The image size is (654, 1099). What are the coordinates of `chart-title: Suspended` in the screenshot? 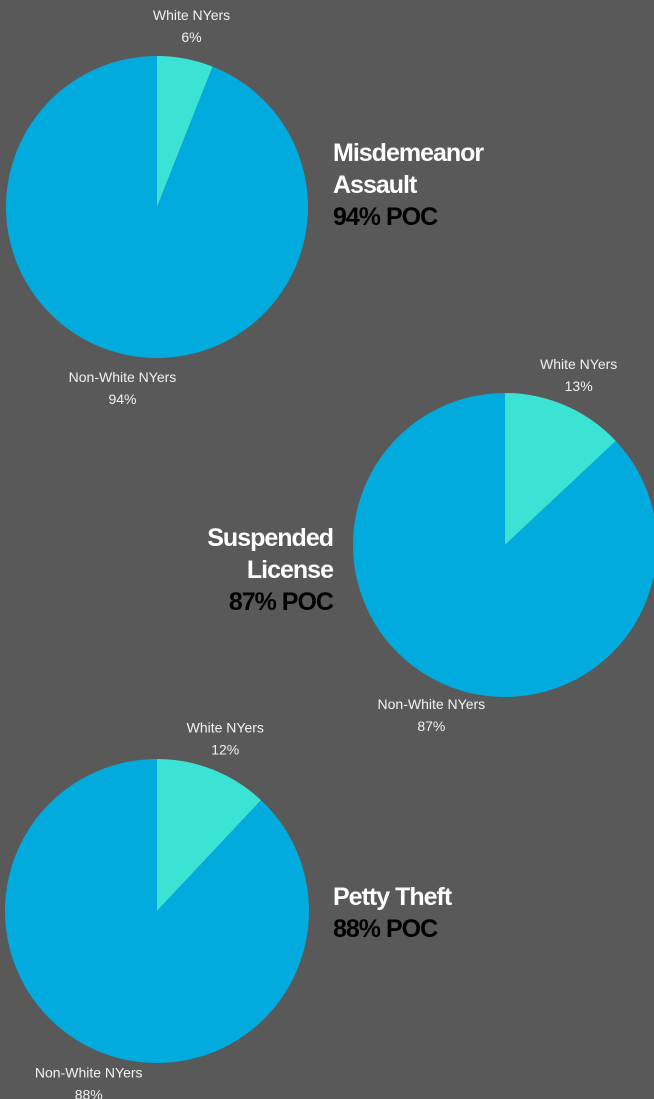 It's located at (270, 538).